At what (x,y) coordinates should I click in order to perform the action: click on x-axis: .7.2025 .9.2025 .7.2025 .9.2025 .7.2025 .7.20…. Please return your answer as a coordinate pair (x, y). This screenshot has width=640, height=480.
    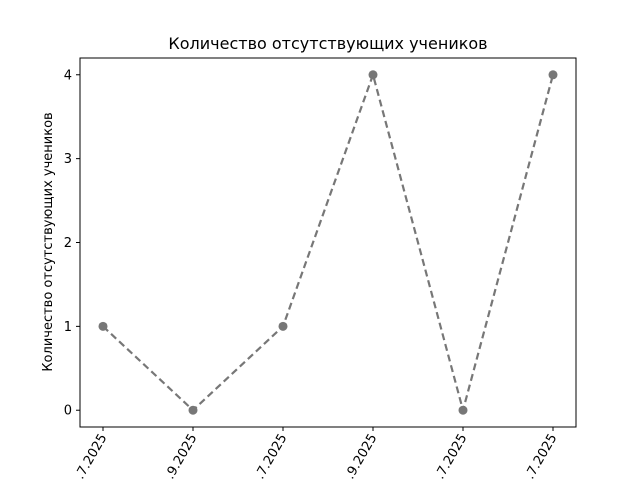
    Looking at the image, I should click on (317, 453).